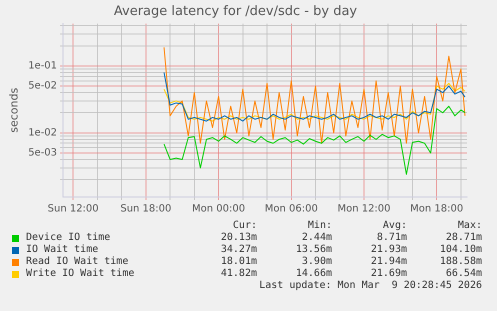 The image size is (497, 311). I want to click on text: Min:, so click(319, 226).